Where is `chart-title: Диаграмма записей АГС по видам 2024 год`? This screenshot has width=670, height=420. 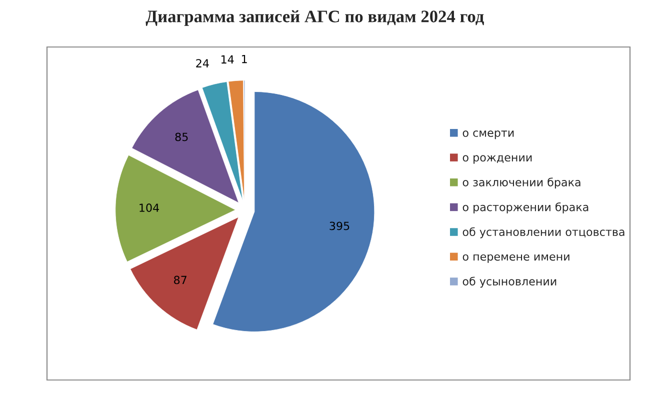 chart-title: Диаграмма записей АГС по видам 2024 год is located at coordinates (315, 18).